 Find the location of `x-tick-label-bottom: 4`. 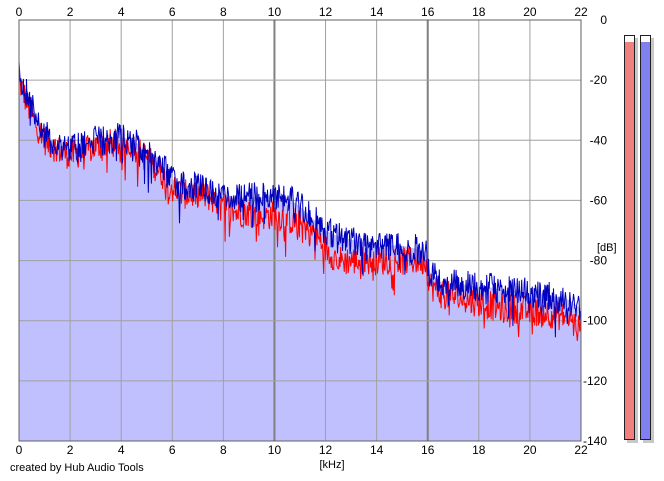

x-tick-label-bottom: 4 is located at coordinates (121, 450).